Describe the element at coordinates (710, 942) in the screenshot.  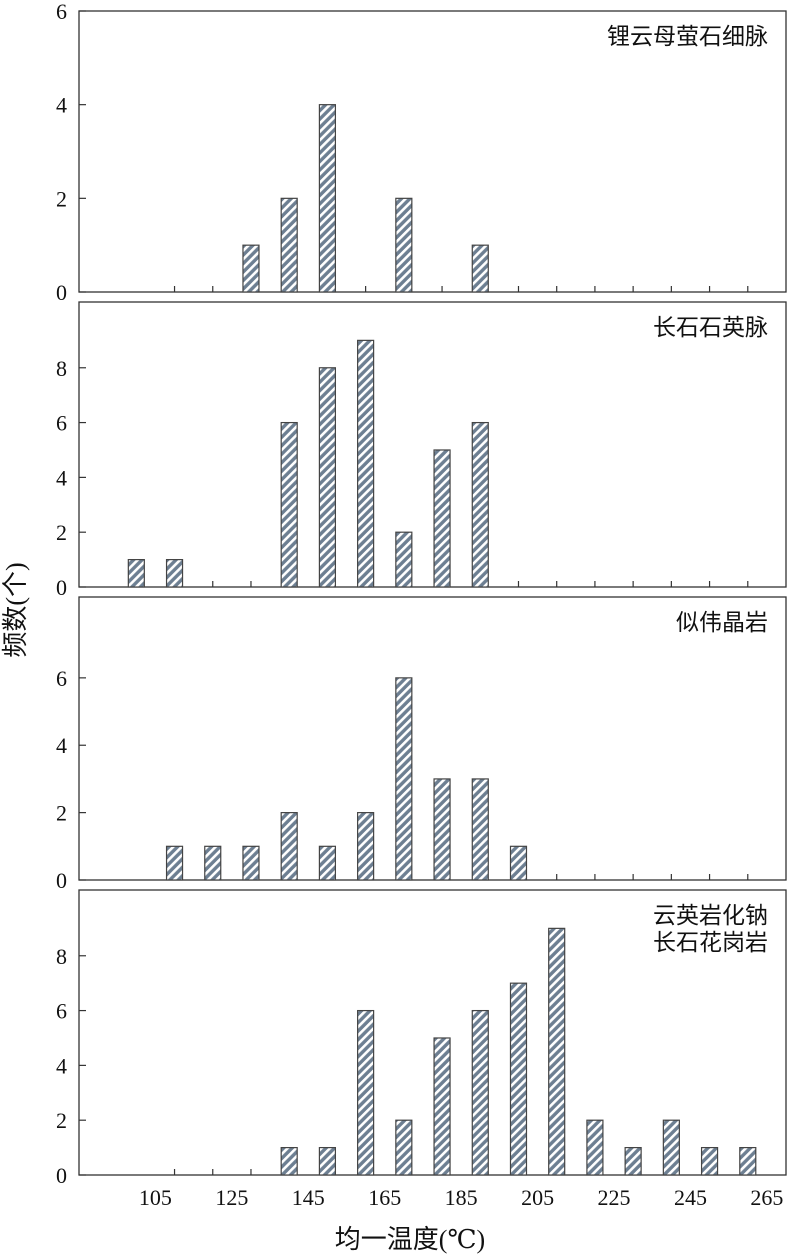
I see `panel-title: 长石花岗岩` at that location.